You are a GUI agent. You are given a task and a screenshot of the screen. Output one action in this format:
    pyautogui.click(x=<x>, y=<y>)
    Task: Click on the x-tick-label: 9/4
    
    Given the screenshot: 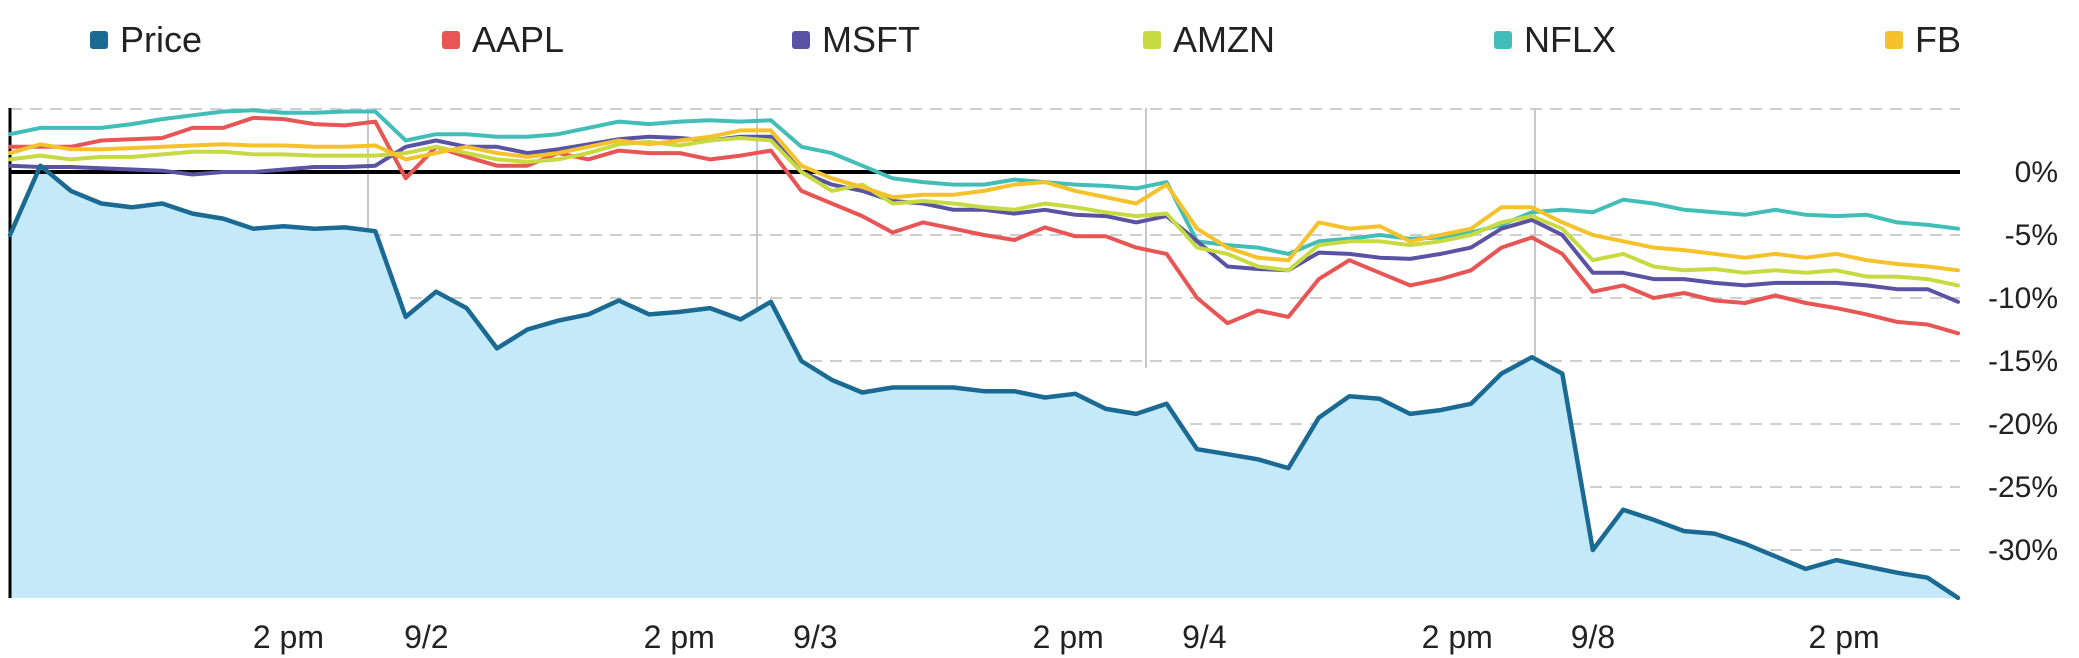 What is the action you would take?
    pyautogui.click(x=1204, y=637)
    